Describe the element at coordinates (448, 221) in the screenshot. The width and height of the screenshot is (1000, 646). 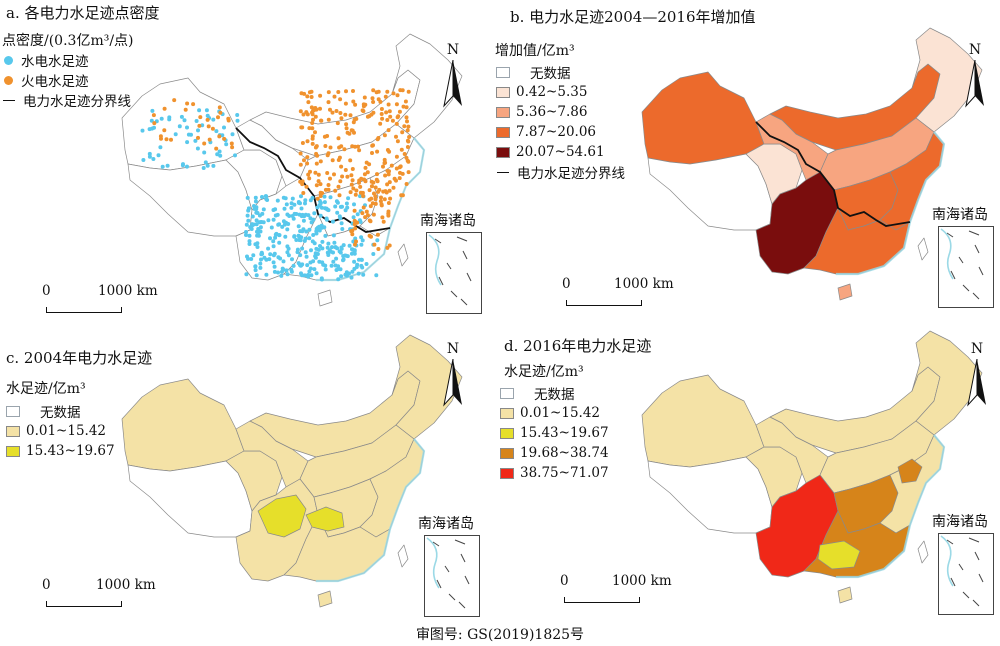
I see `inset-label: 南海诸岛` at that location.